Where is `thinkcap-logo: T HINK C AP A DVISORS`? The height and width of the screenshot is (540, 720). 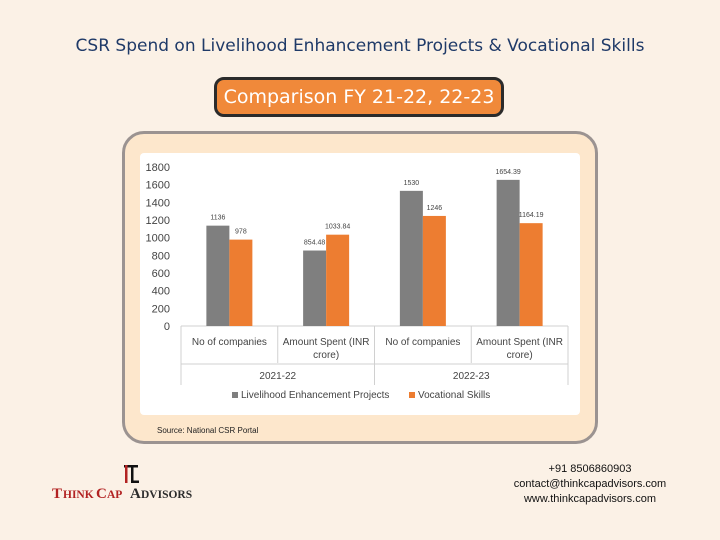 thinkcap-logo: T HINK C AP A DVISORS is located at coordinates (122, 483).